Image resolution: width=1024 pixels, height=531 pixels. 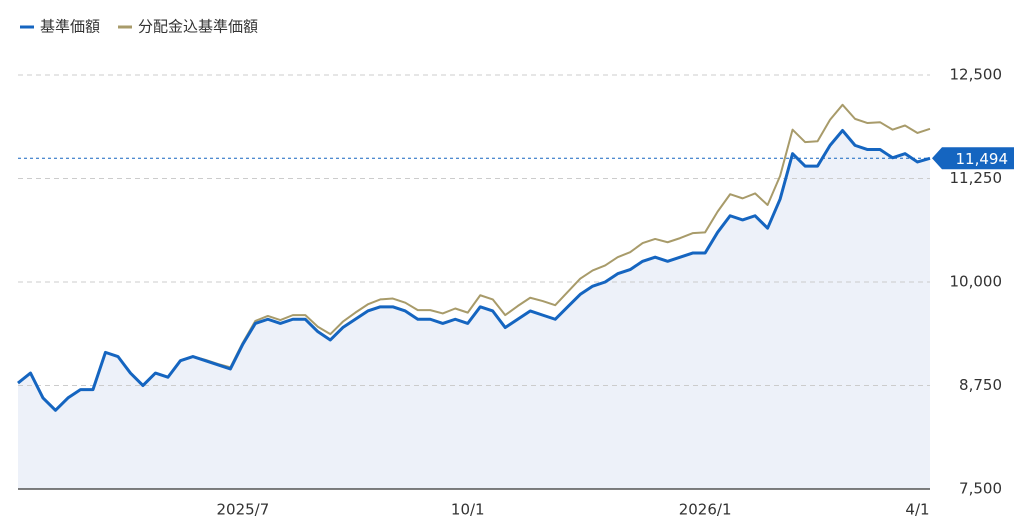 I want to click on y-tick-label: 10,000, so click(x=976, y=282).